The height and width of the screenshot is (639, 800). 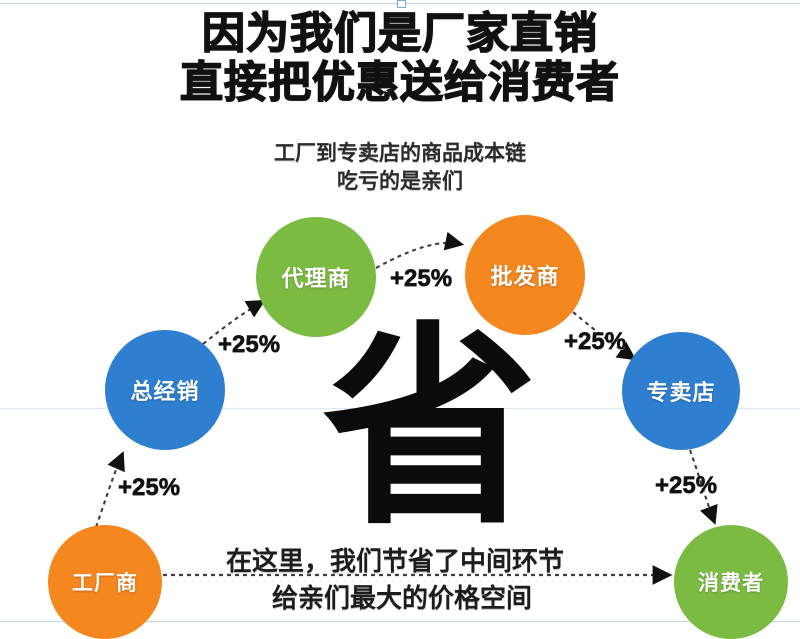 I want to click on savings-character-watermark: 省, so click(x=430, y=428).